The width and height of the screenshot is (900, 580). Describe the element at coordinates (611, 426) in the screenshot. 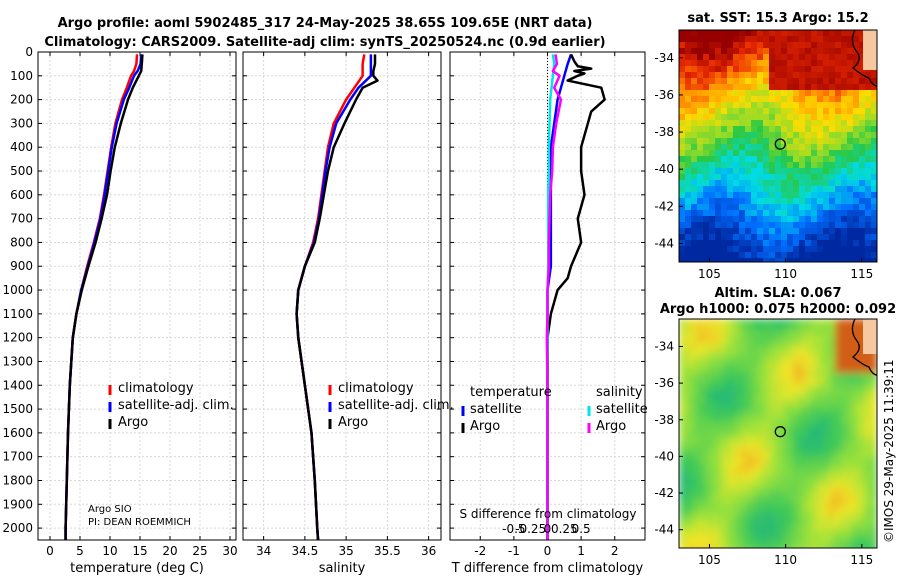

I see `legend-label: Argo` at that location.